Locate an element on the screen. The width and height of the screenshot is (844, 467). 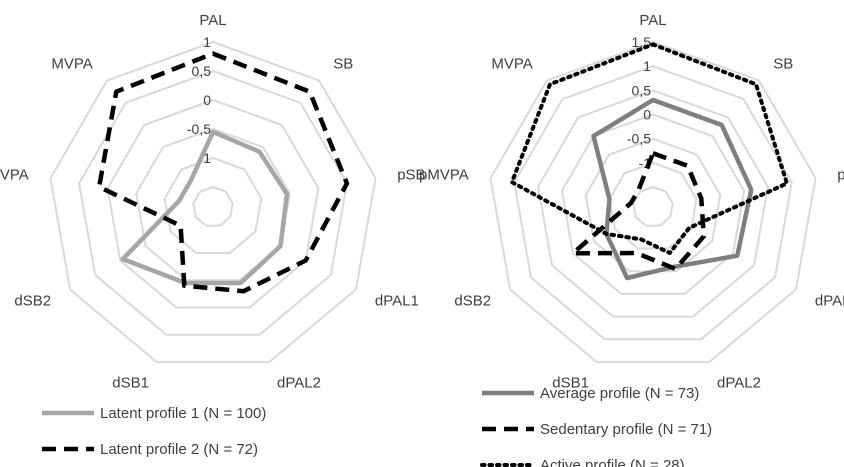
legend-label: Sedentary profile (N = 71) is located at coordinates (626, 429).